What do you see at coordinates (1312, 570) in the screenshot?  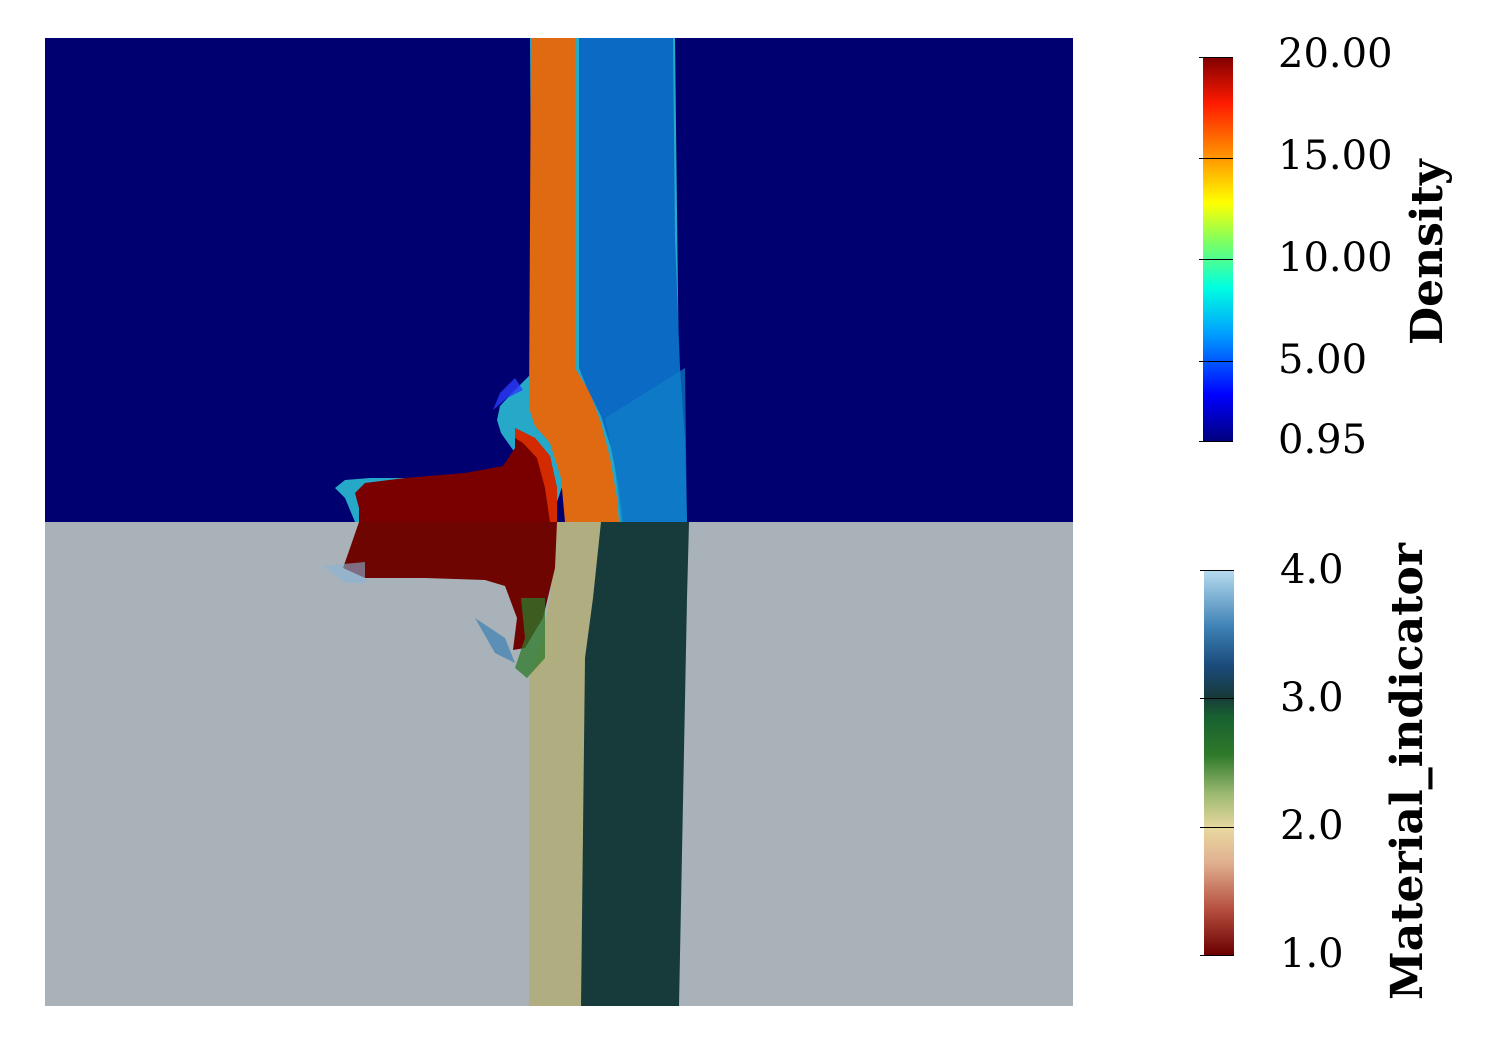 I see `material-tick-label: 4.0` at bounding box center [1312, 570].